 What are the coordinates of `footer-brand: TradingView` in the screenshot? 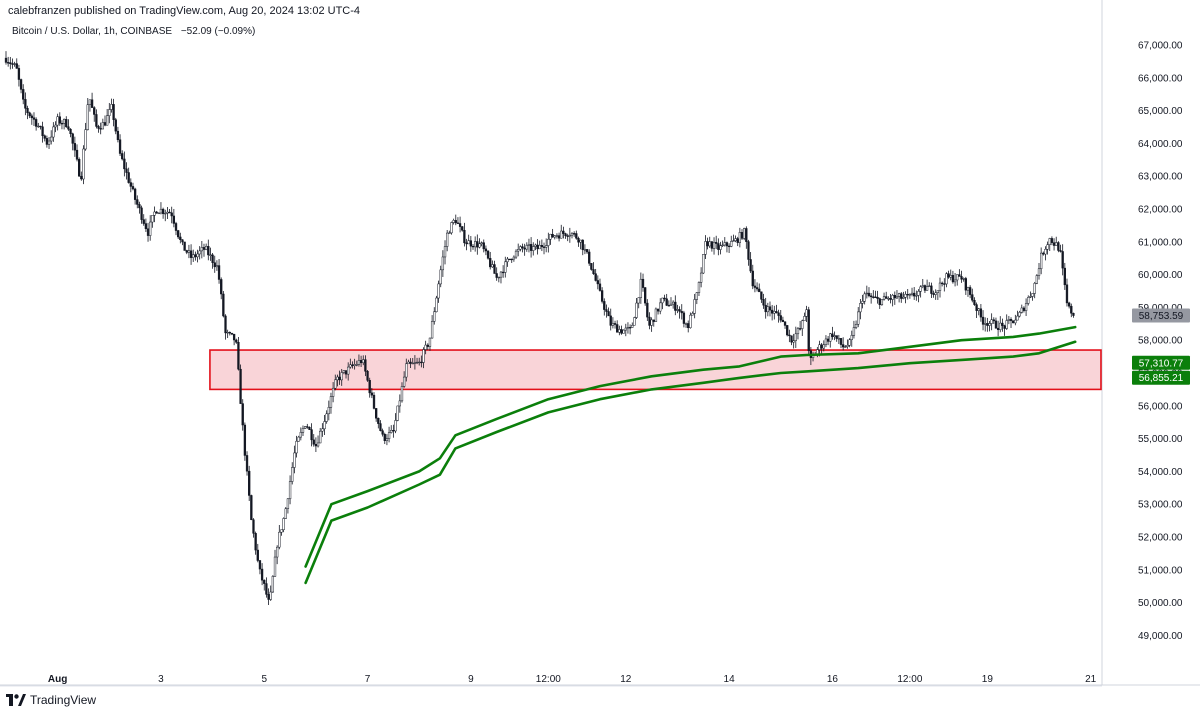 It's located at (63, 700).